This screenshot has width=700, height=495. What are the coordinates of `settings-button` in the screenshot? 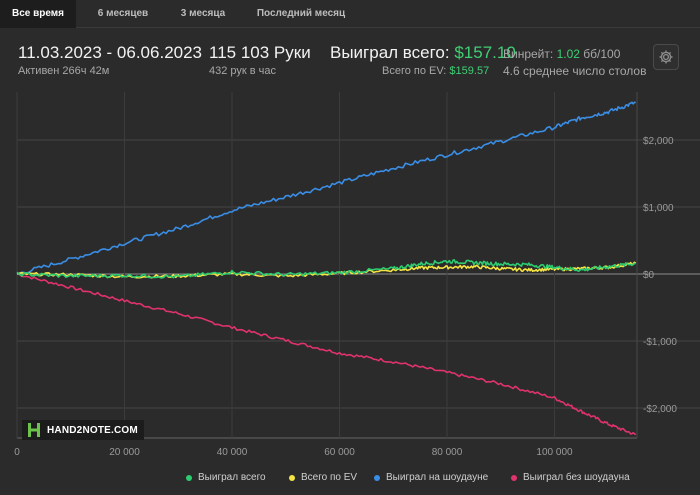 It's located at (666, 57).